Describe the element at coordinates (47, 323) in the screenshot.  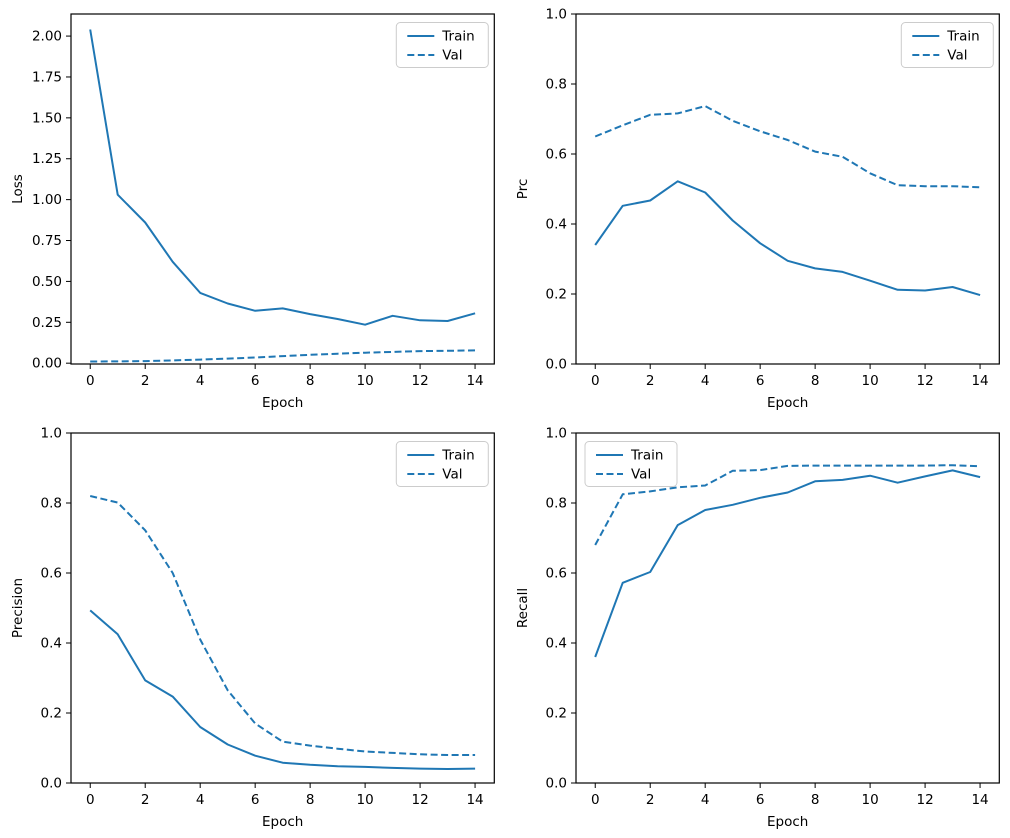
I see `y-tick-label: 0.25` at that location.